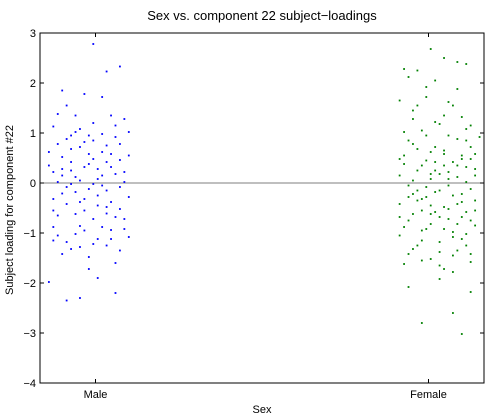  Describe the element at coordinates (96, 395) in the screenshot. I see `x-tick-label: Male` at that location.